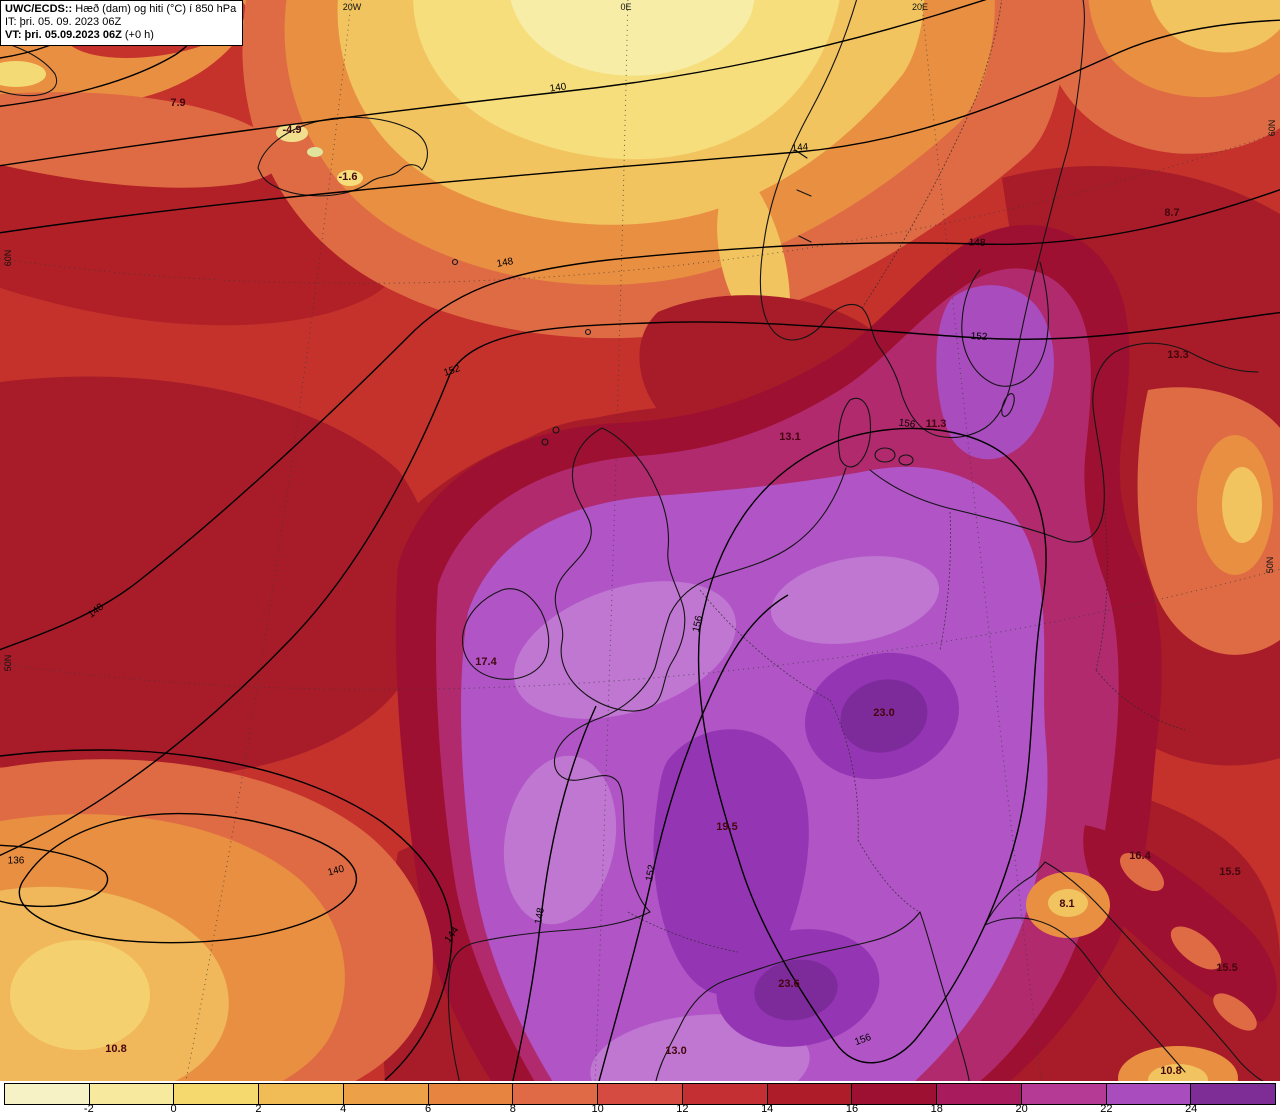  What do you see at coordinates (63, 22) in the screenshot?
I see `init-time: IT: þri. 05. 09. 2023 06Z` at bounding box center [63, 22].